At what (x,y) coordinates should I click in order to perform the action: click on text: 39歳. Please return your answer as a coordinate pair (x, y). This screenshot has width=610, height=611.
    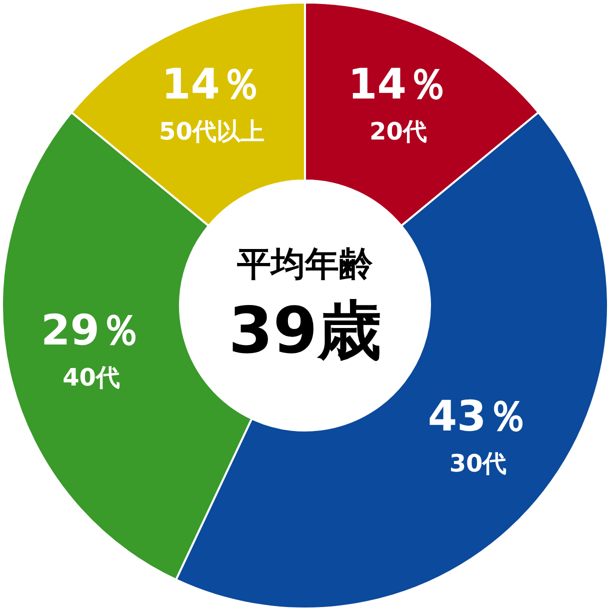
    Looking at the image, I should click on (305, 331).